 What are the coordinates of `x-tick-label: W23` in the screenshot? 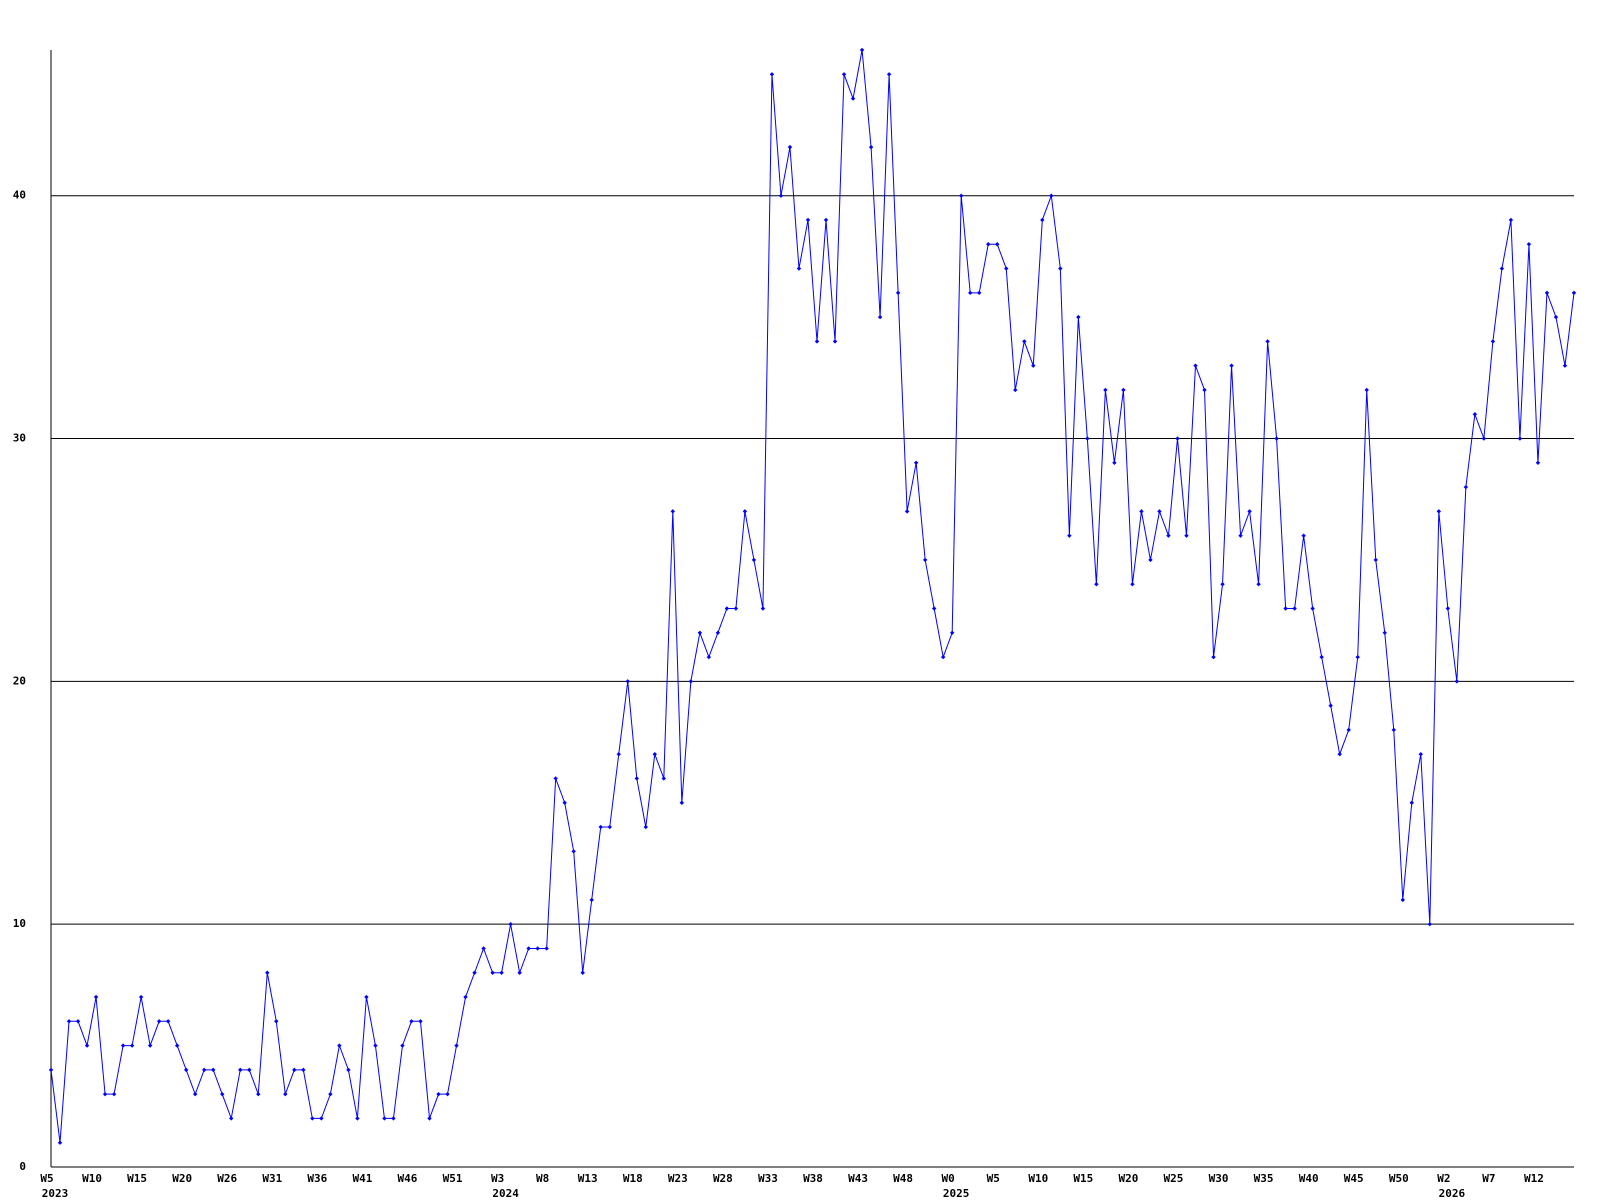 It's located at (678, 1178).